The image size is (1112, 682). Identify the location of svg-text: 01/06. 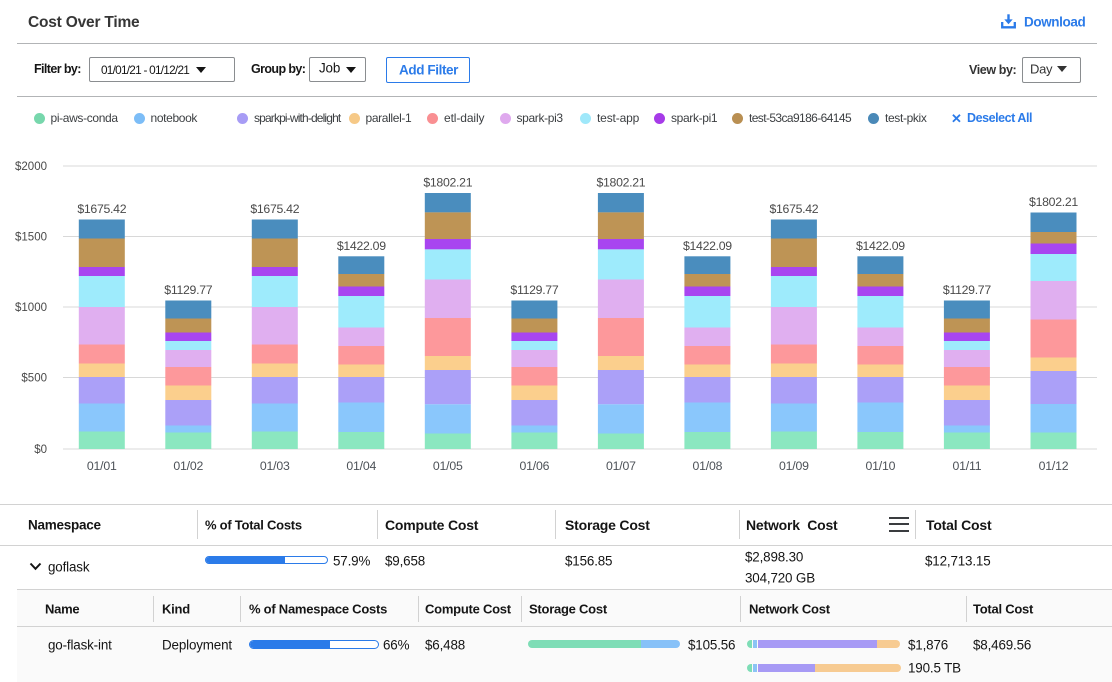
(535, 466).